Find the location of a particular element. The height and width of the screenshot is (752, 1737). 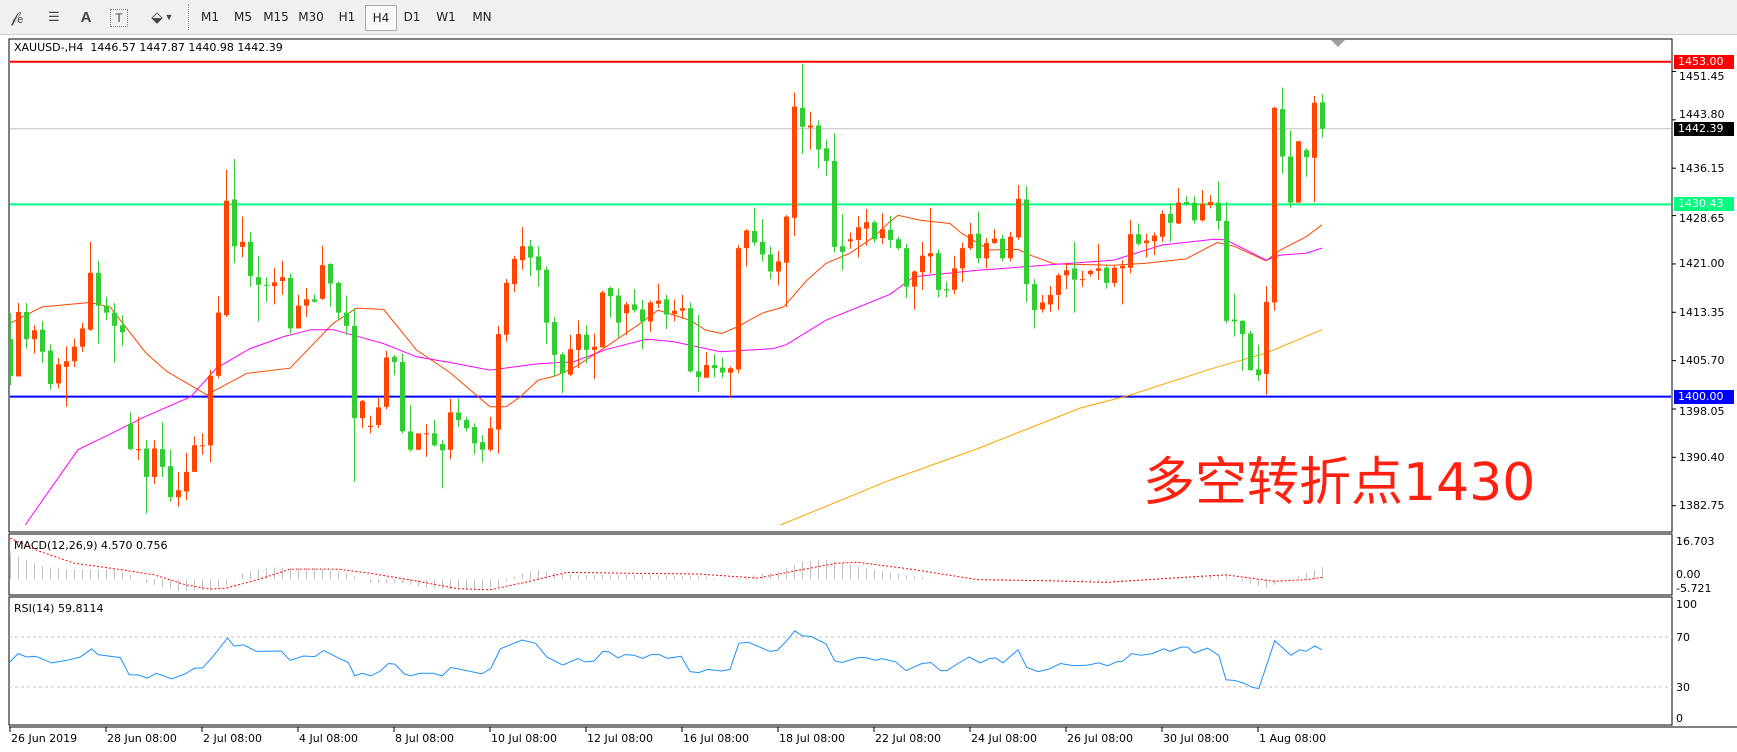

timeframe-d1: D1 is located at coordinates (412, 17).